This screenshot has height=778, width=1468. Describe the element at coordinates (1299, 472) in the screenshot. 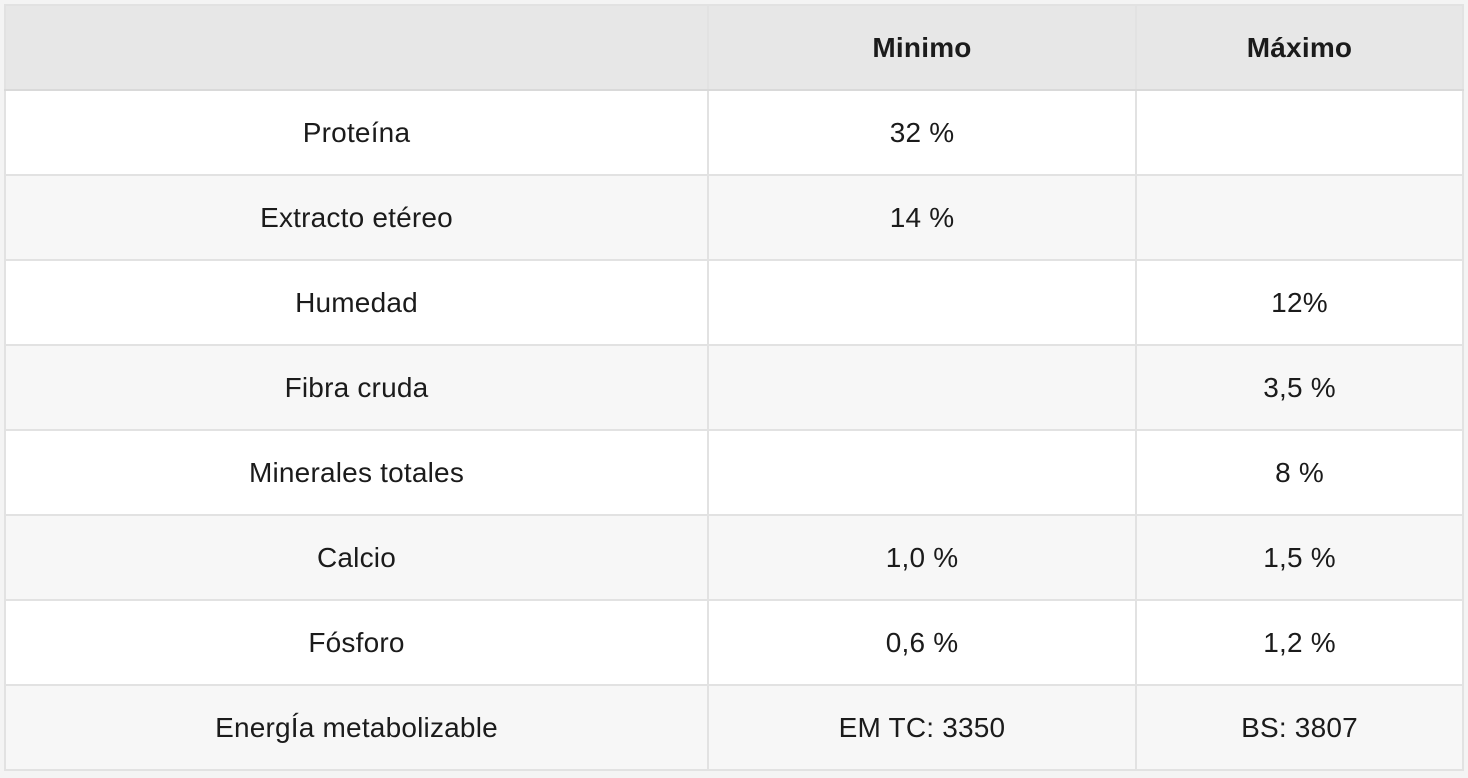

I see `row-max-value: 8 %` at that location.